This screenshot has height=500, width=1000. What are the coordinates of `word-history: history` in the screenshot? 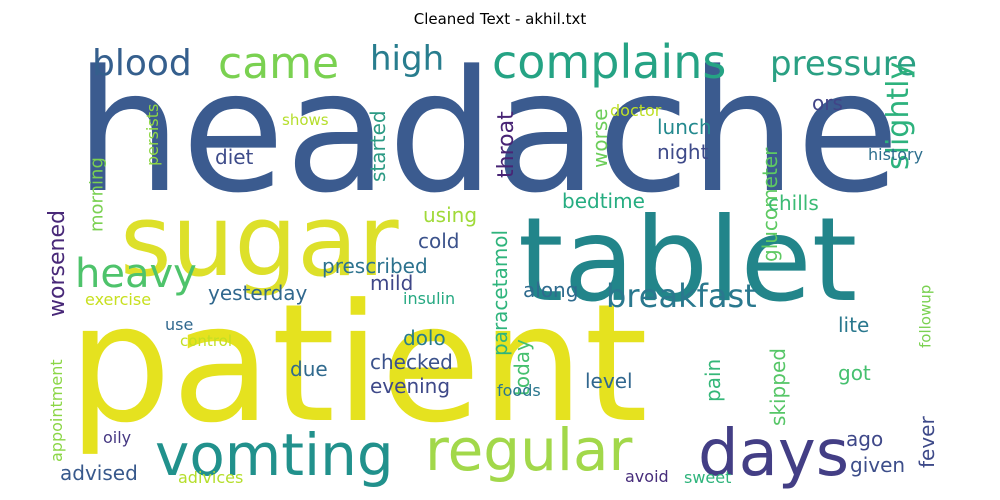 It's located at (895, 154).